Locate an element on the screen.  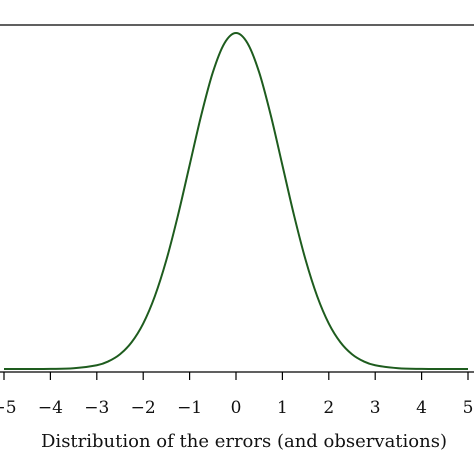
x-tick-label: −2 is located at coordinates (143, 408).